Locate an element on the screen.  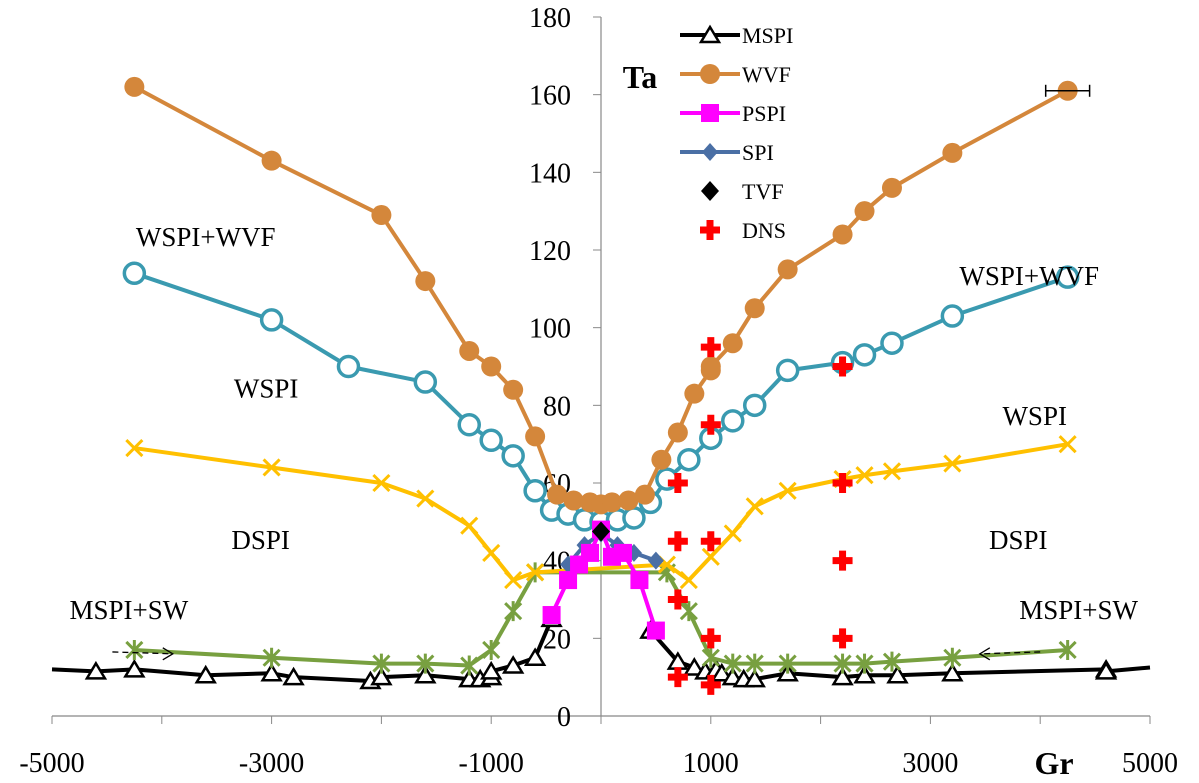
legend: MSPI WVF PSPI SPI TVF DNS is located at coordinates (736, 133).